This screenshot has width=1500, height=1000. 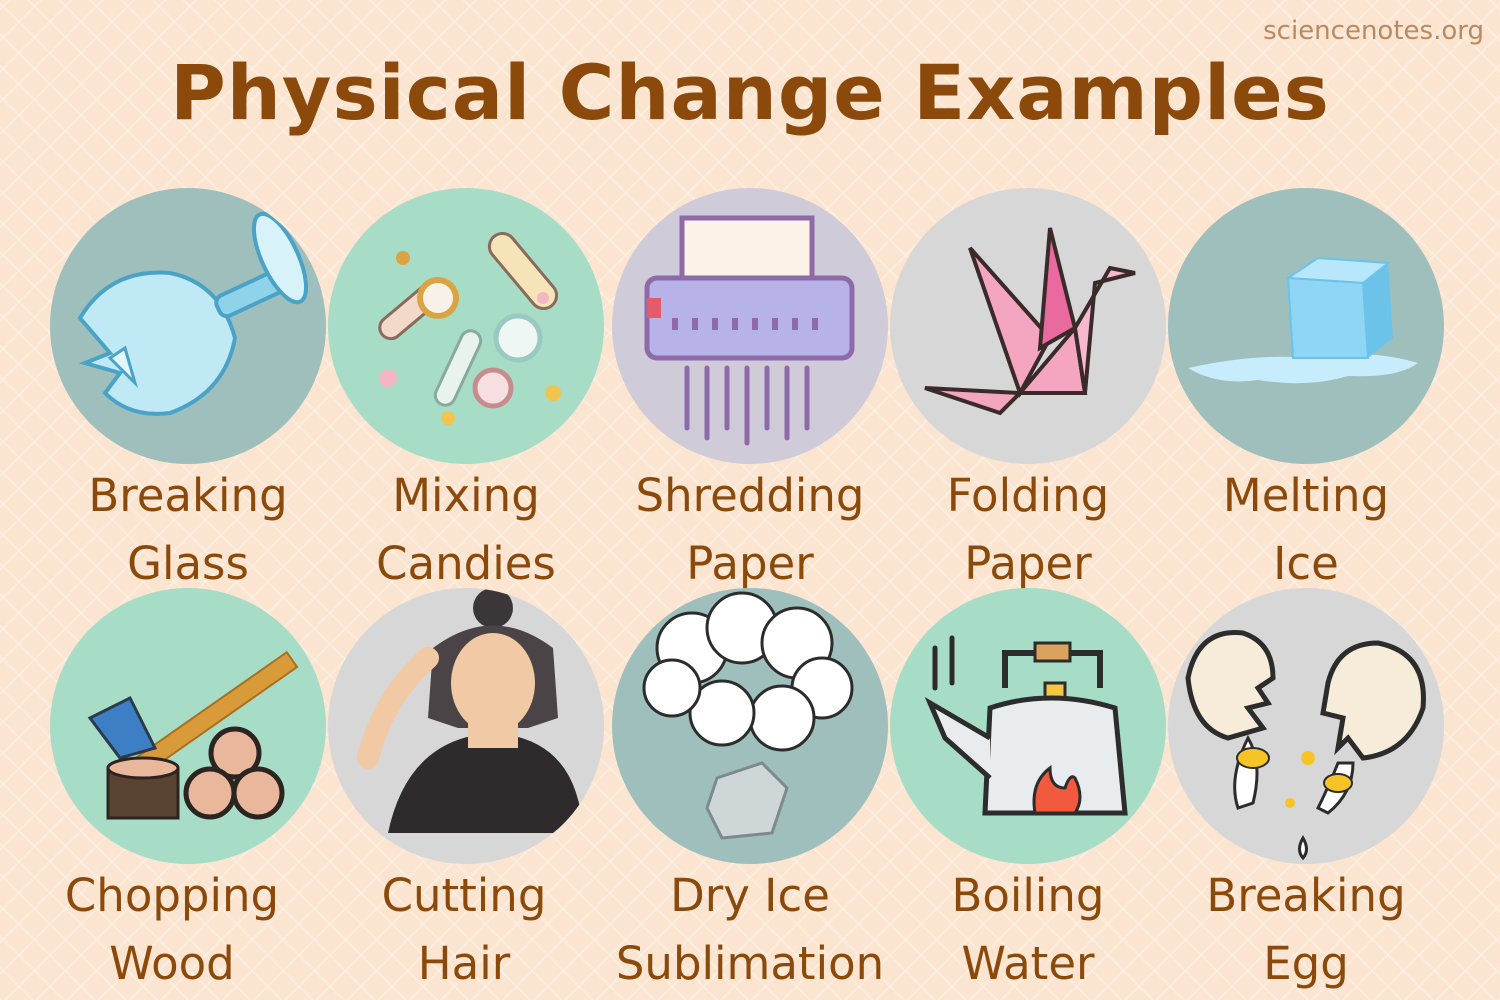 I want to click on example-label: Breaking Egg, so click(x=1306, y=930).